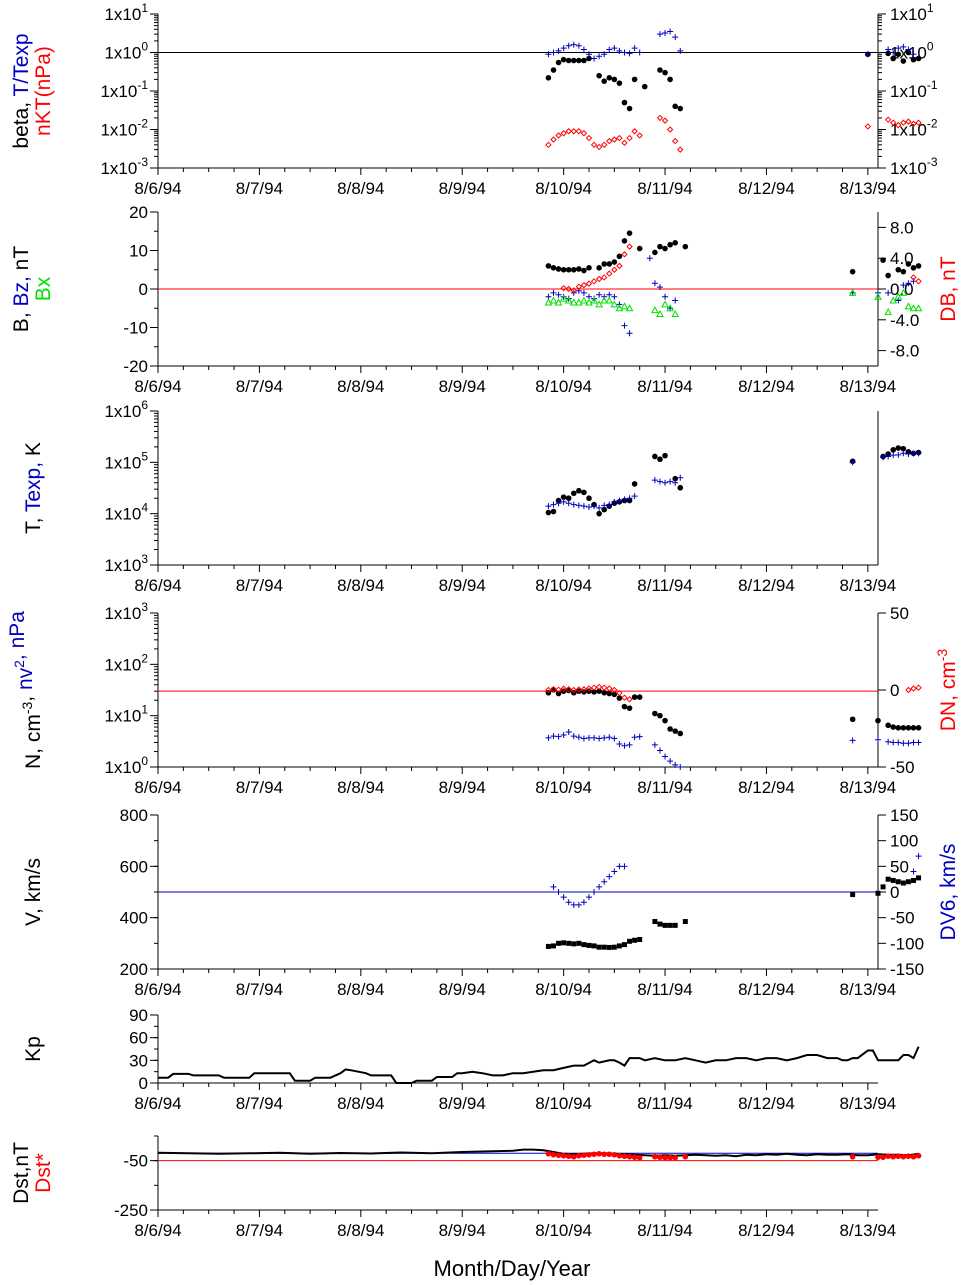 The width and height of the screenshot is (976, 1285). I want to click on y2-tick-label: -100, so click(907, 943).